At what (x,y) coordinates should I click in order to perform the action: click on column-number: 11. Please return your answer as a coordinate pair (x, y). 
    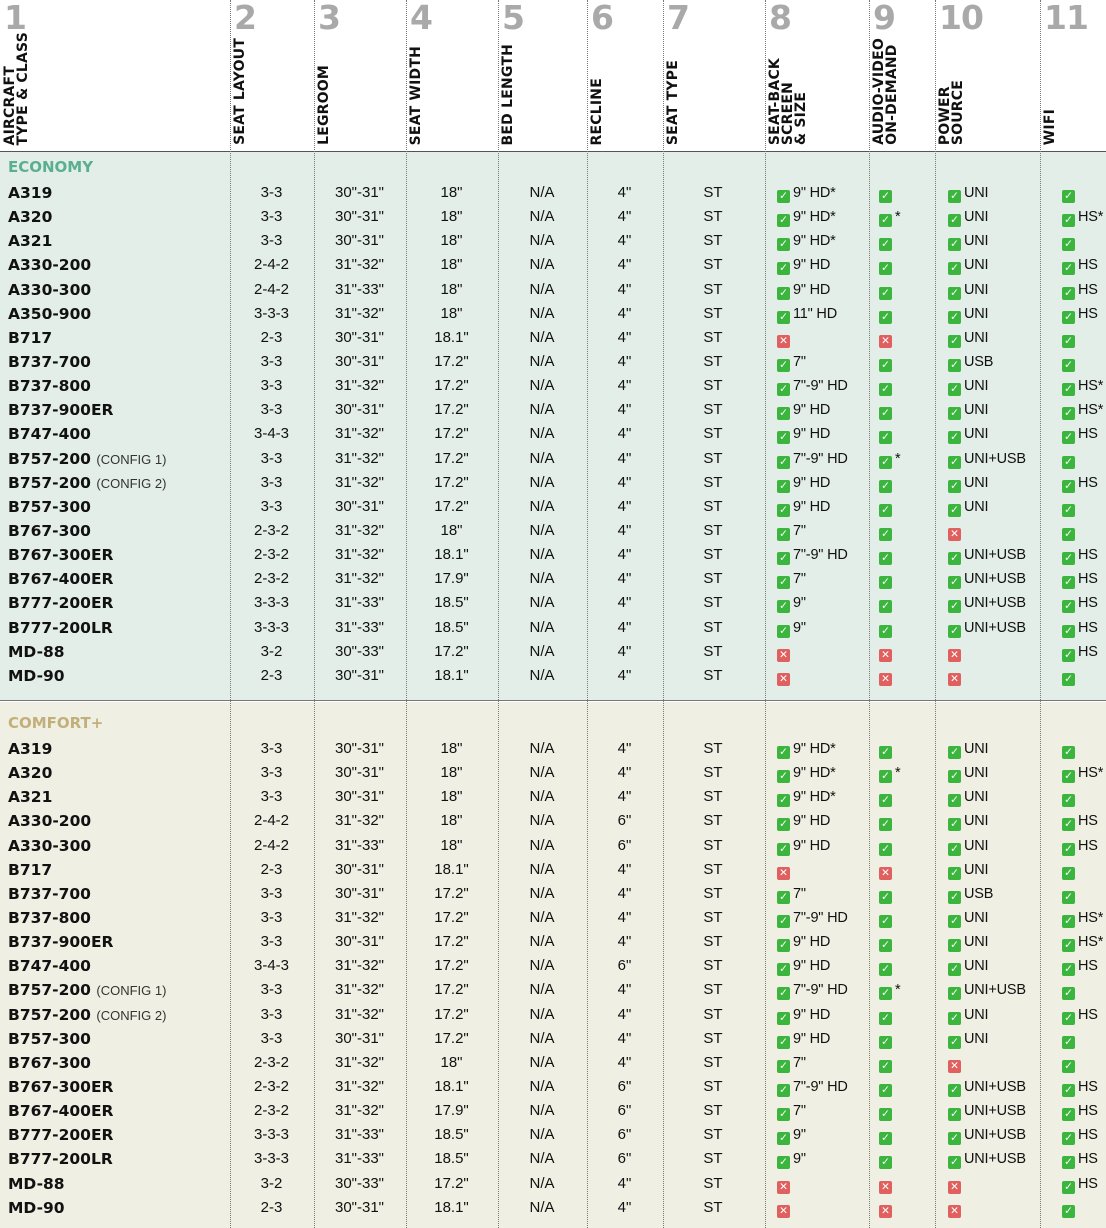
    Looking at the image, I should click on (1066, 18).